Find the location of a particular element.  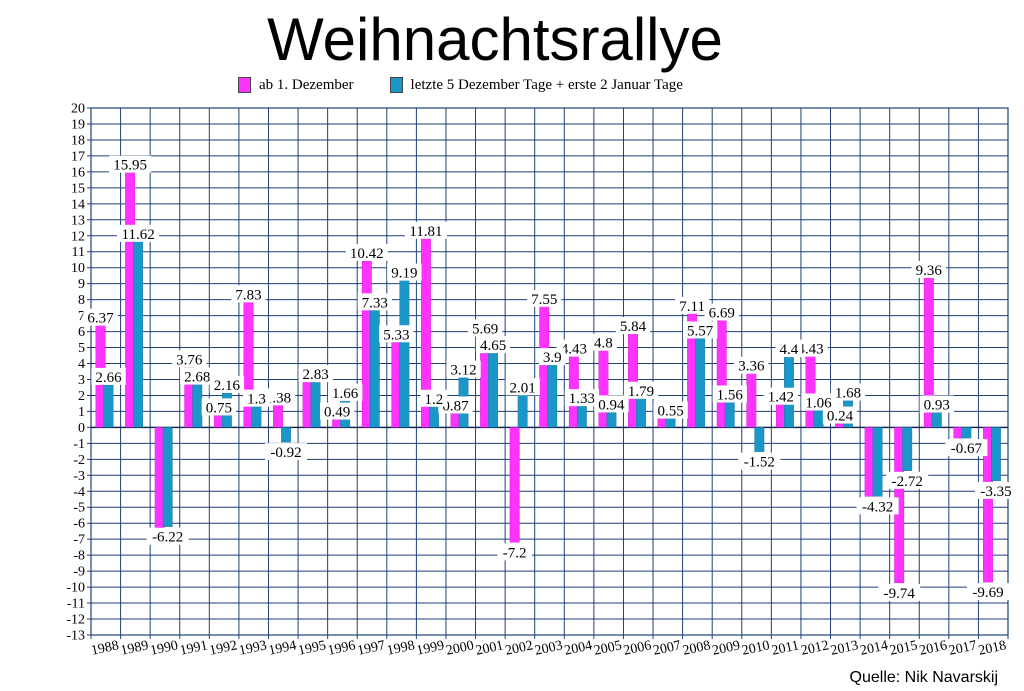

data-label-series-1-2009: 6.69 is located at coordinates (722, 314).